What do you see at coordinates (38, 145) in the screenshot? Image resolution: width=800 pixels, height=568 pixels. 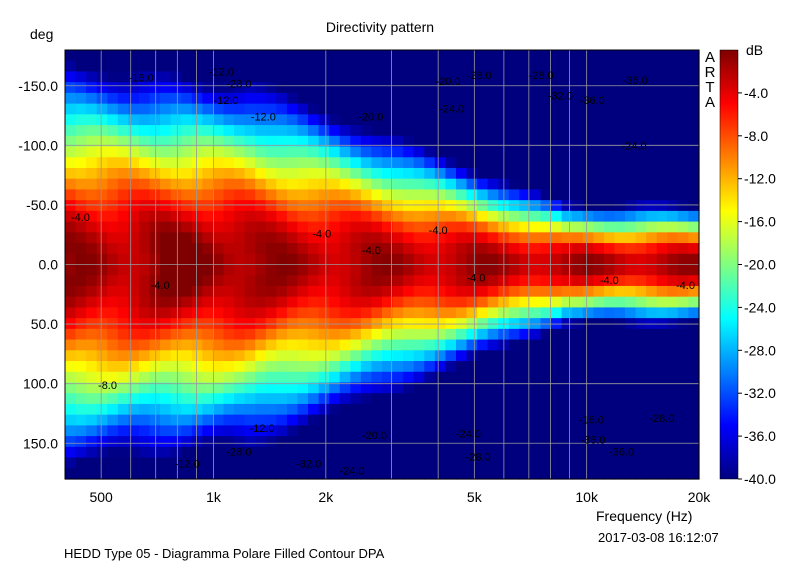 I see `y-tick-label: -100.0` at bounding box center [38, 145].